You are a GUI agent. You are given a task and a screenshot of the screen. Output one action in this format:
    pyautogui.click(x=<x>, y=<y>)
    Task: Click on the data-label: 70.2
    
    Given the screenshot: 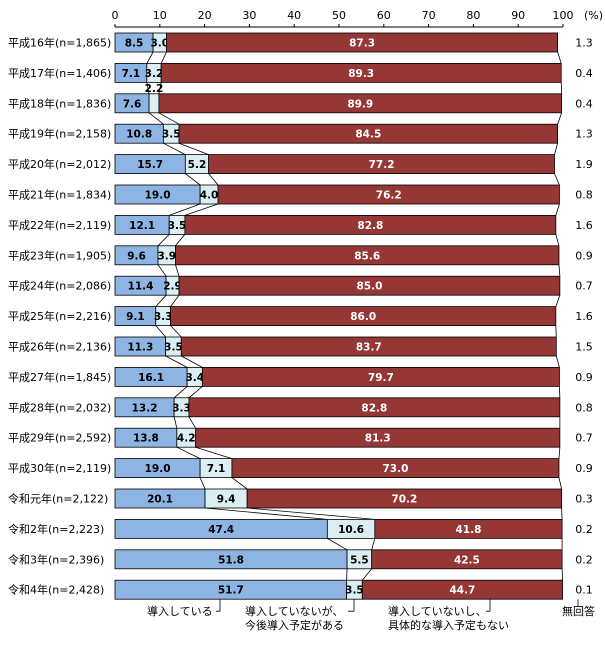 What is the action you would take?
    pyautogui.click(x=404, y=500)
    